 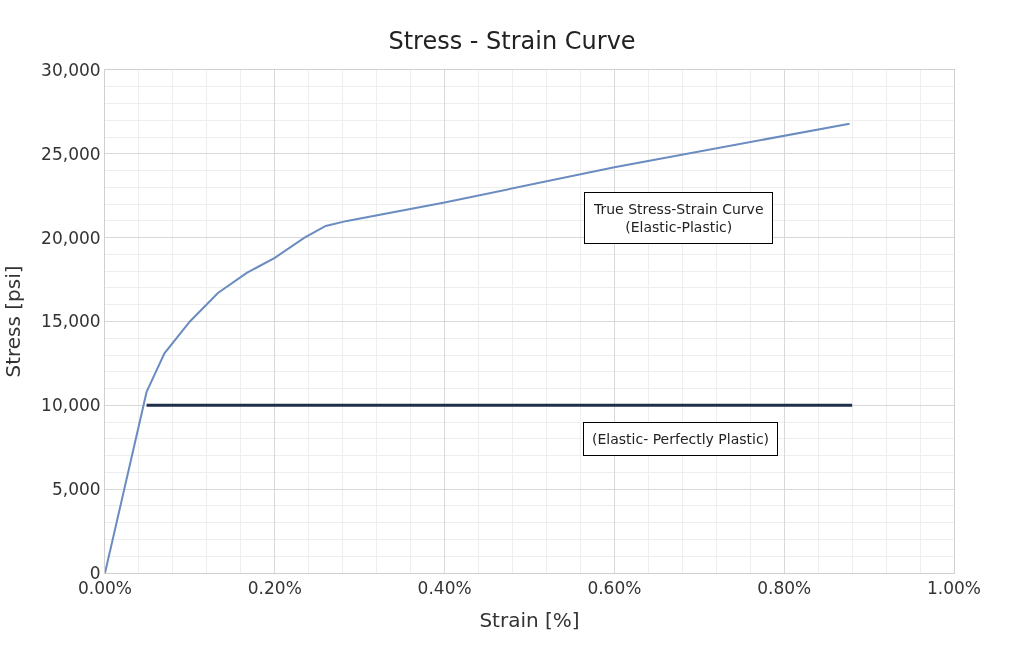 What do you see at coordinates (71, 69) in the screenshot?
I see `y-tick-label: 30,000` at bounding box center [71, 69].